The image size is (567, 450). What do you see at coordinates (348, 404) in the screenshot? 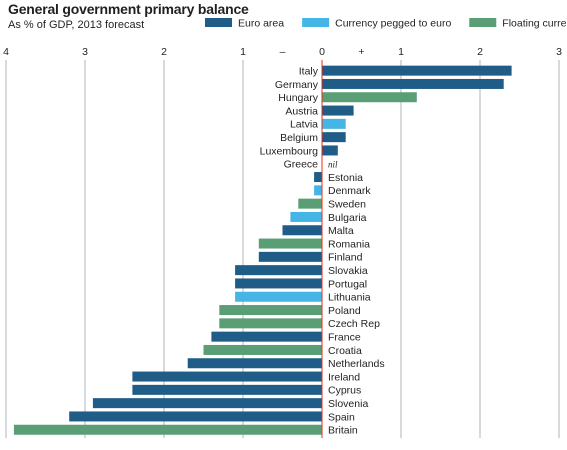
I see `country-label: Slovenia` at bounding box center [348, 404].